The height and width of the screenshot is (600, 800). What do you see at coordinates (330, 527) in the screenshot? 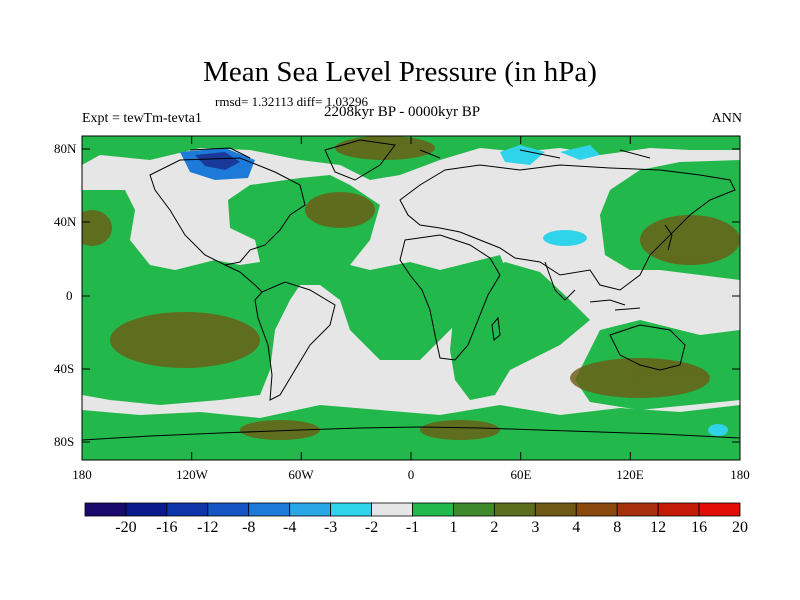
I see `color-bar-label: -3` at bounding box center [330, 527].